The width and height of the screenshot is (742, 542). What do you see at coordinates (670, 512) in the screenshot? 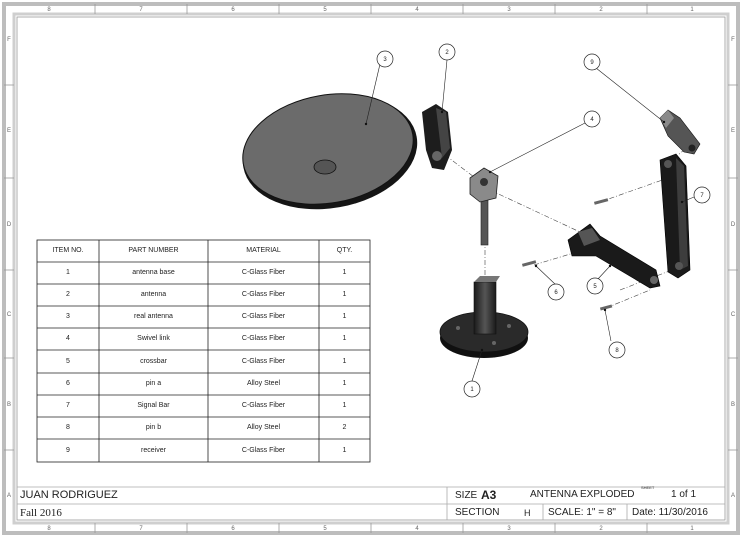
I see `date-label: Date: 11/30/2016` at bounding box center [670, 512].